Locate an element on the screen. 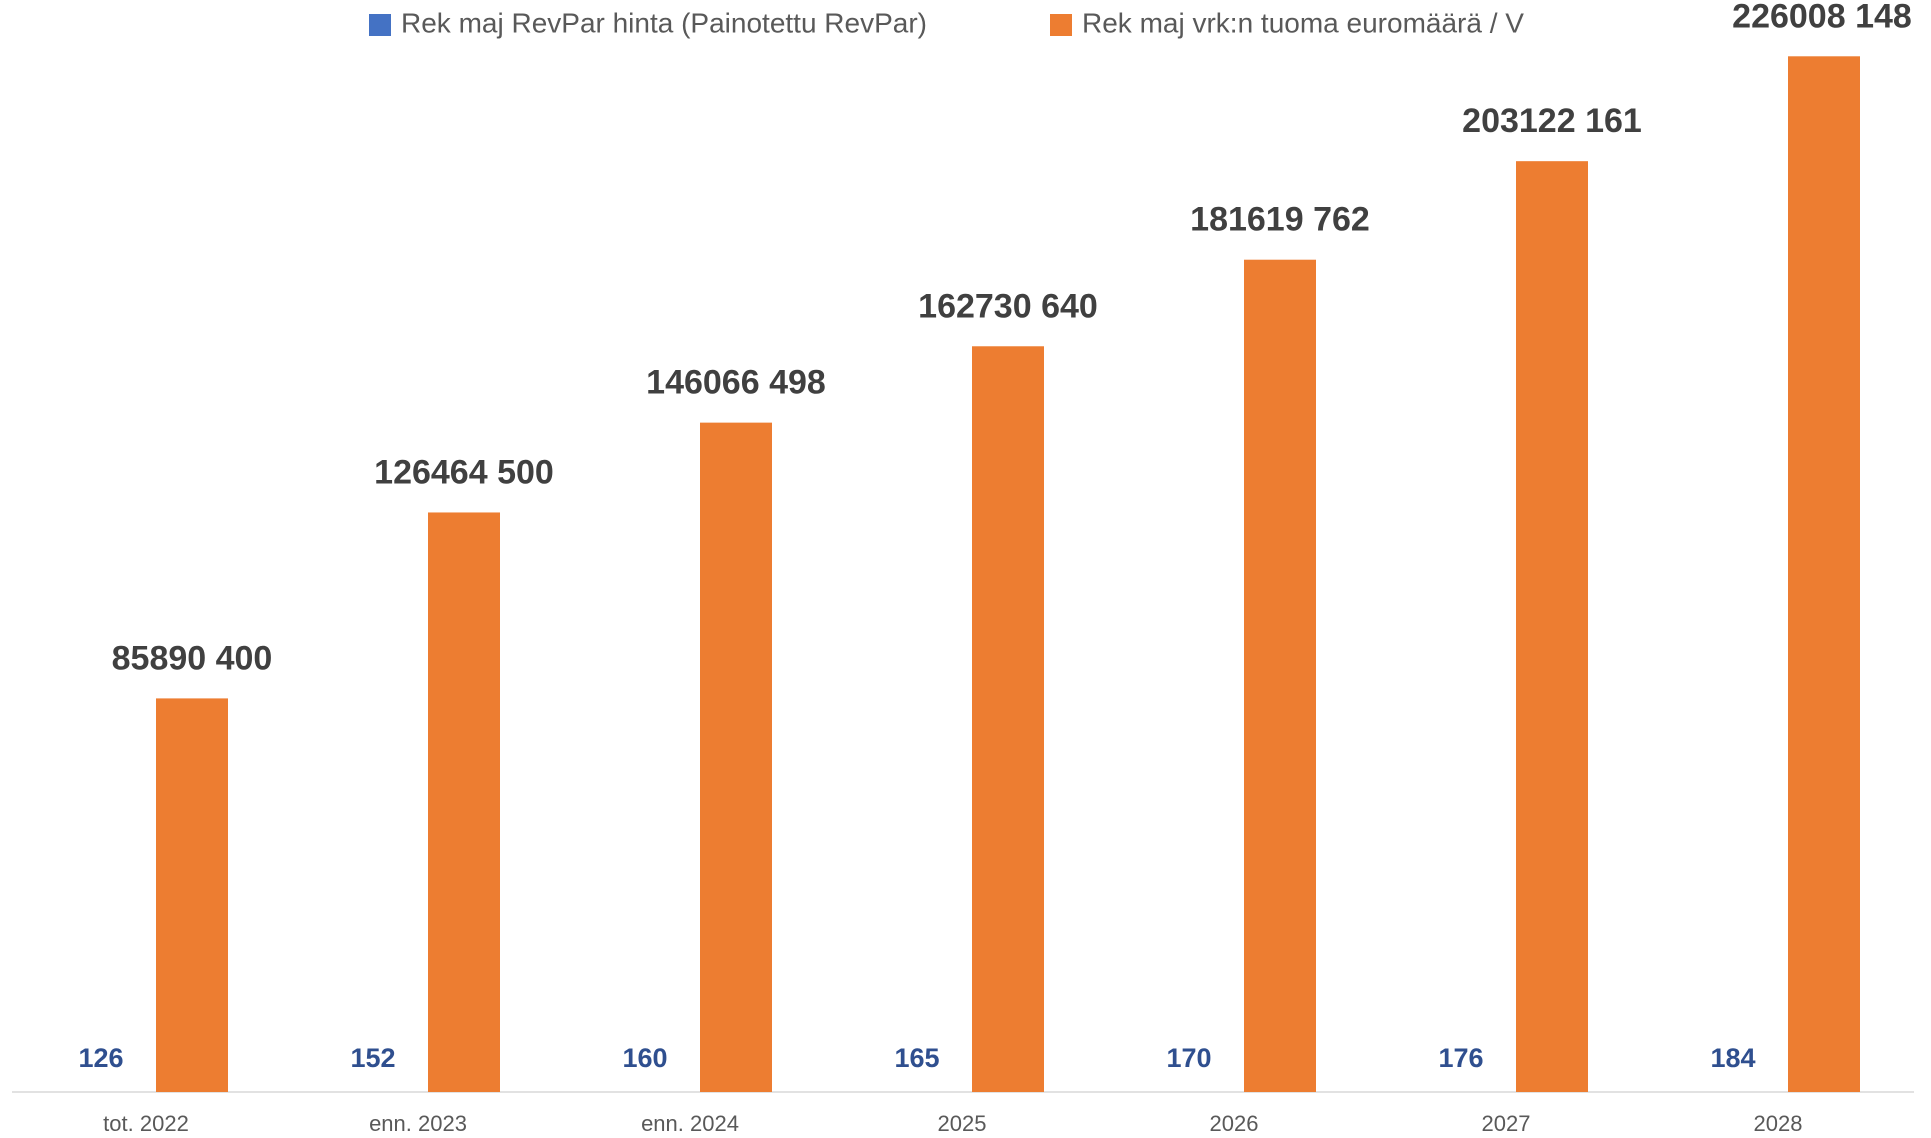 This screenshot has width=1931, height=1138. value-label: 152 is located at coordinates (372, 1058).